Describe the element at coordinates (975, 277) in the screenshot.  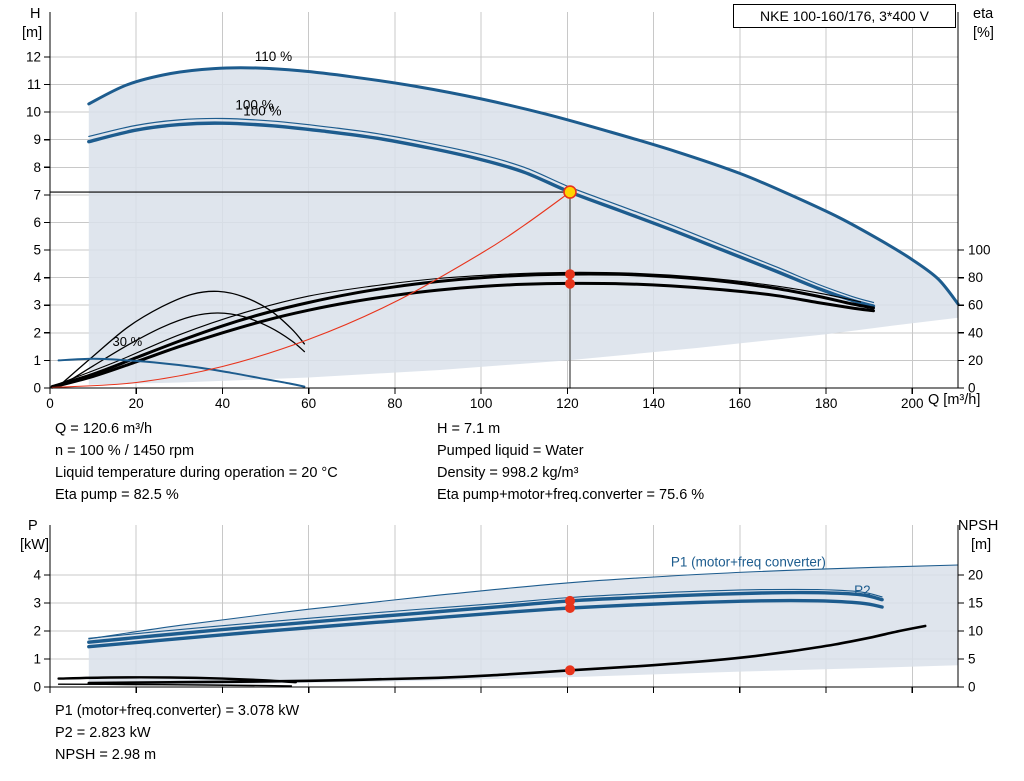
I see `y-right-tick-label: 80` at that location.